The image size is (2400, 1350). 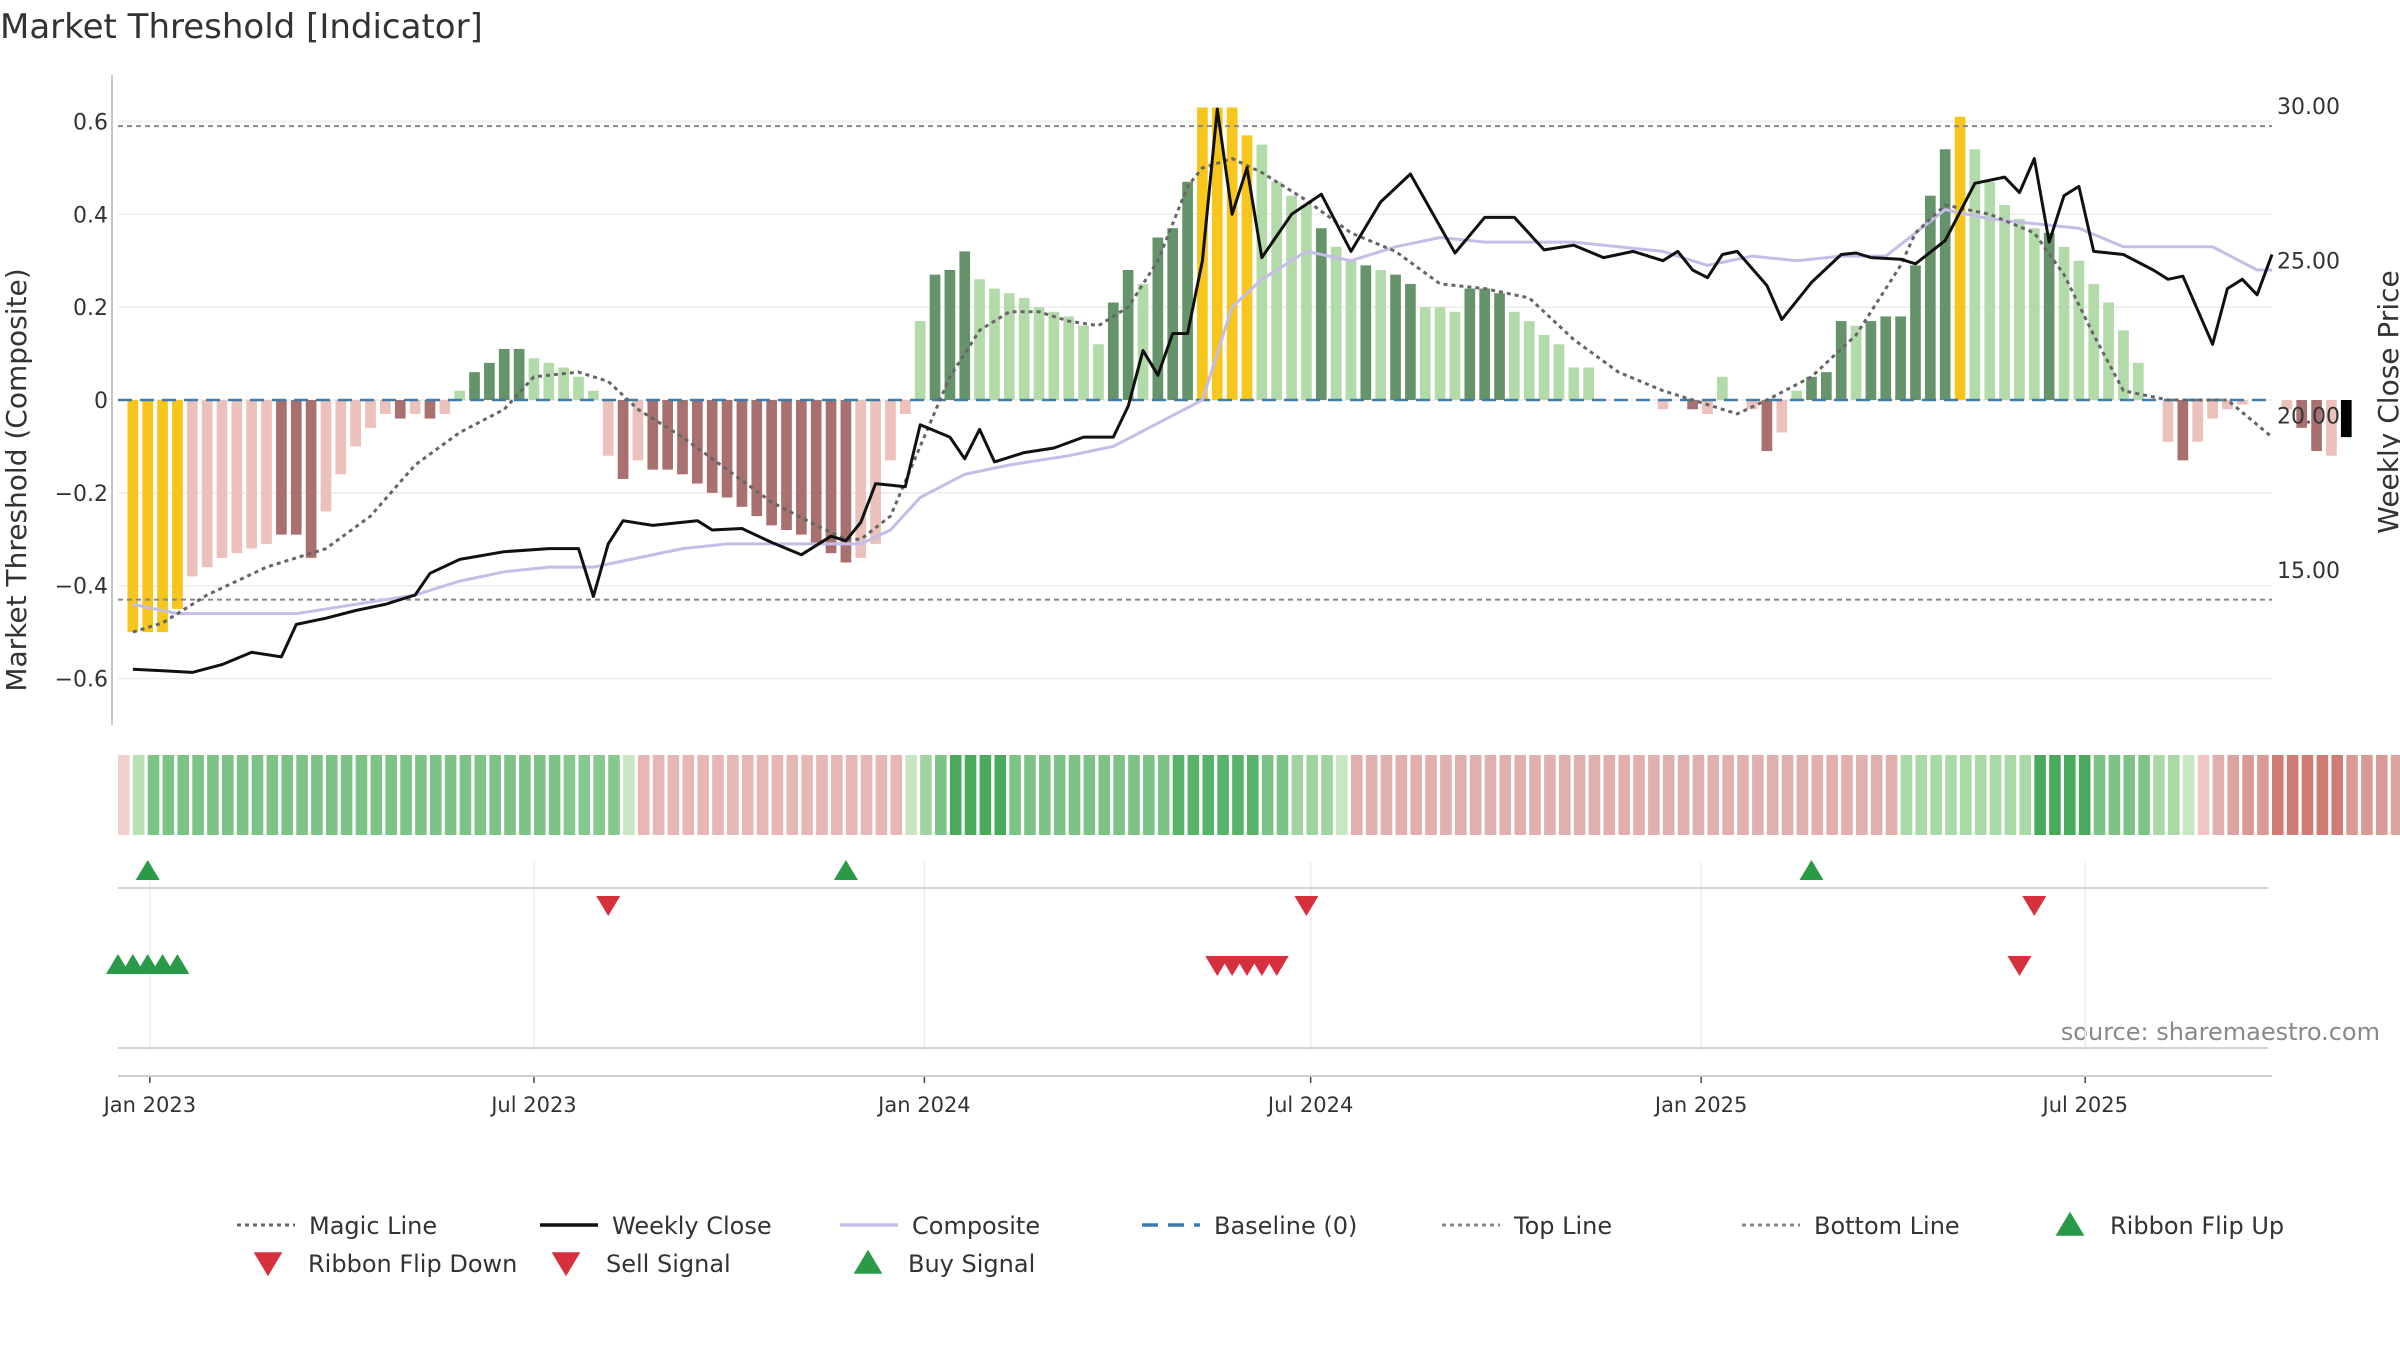 I want to click on y-tick-label: 0, so click(x=101, y=401).